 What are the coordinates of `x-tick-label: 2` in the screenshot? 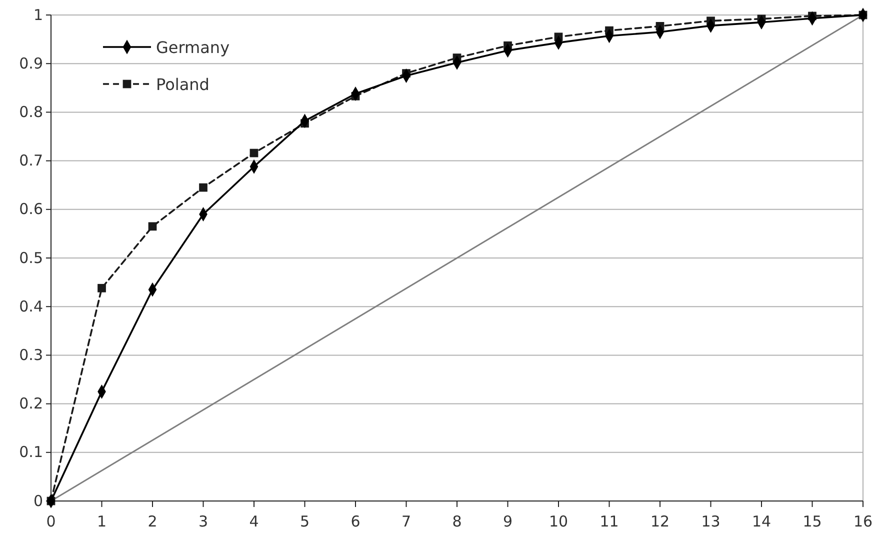 It's located at (153, 521).